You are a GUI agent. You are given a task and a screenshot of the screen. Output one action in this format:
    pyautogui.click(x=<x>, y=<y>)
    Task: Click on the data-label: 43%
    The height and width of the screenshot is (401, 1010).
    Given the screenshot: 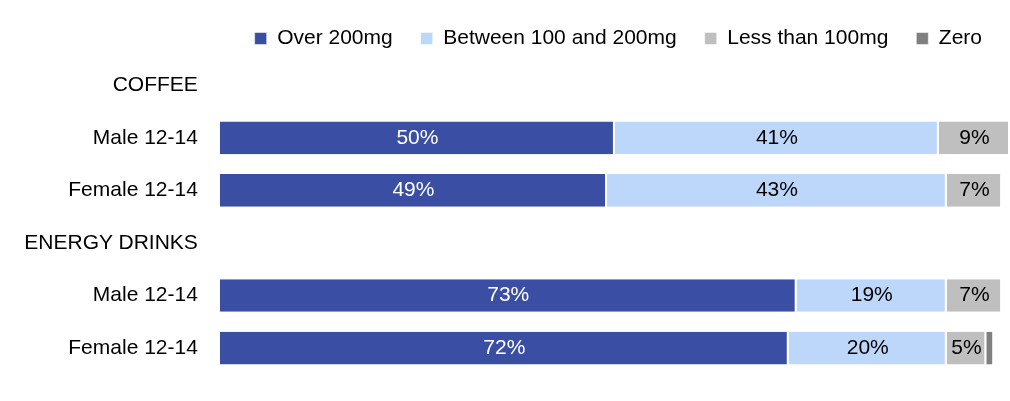 What is the action you would take?
    pyautogui.click(x=776, y=189)
    